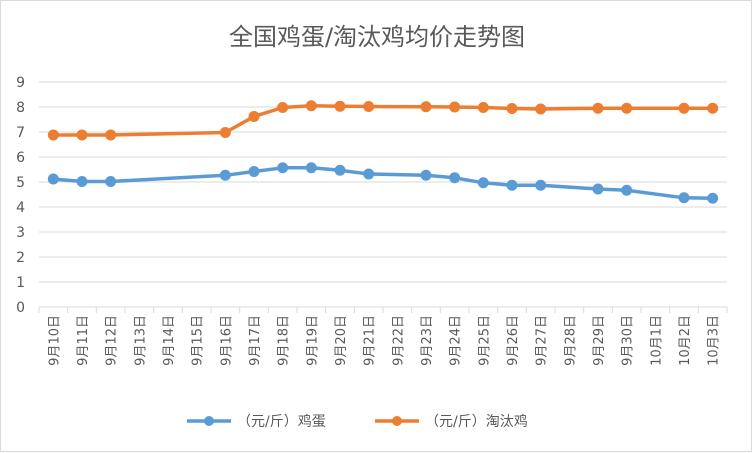 This screenshot has height=453, width=752. What do you see at coordinates (476, 421) in the screenshot?
I see `legend-label: （元/斤）淘汰鸡` at bounding box center [476, 421].